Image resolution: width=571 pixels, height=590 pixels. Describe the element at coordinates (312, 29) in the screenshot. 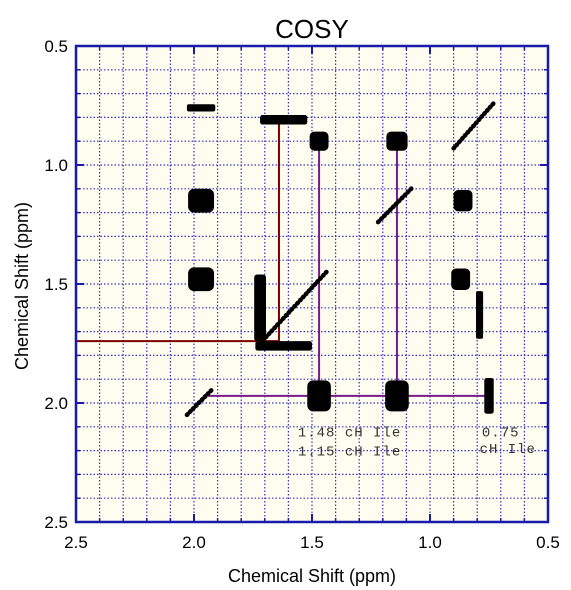

I see `chart-title: COSY` at that location.